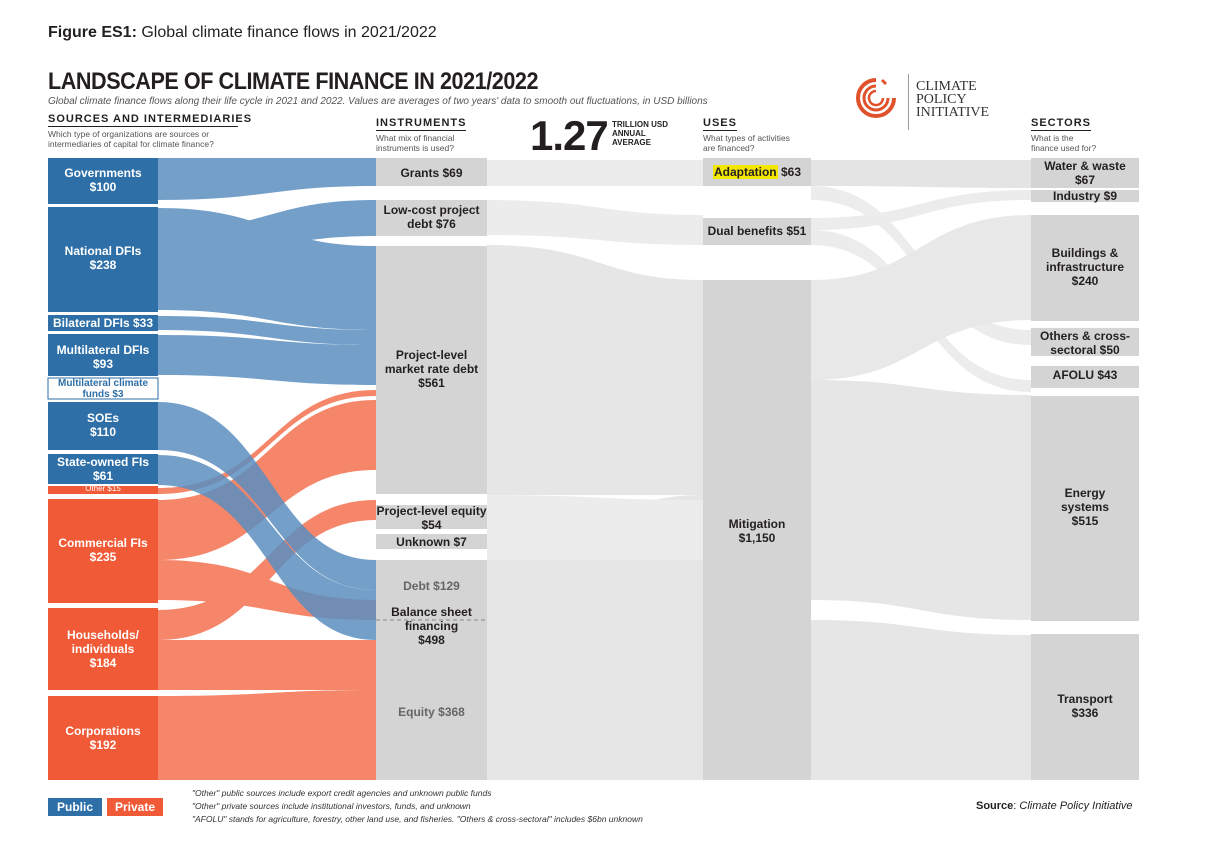 This screenshot has height=841, width=1206. Describe the element at coordinates (431, 670) in the screenshot. I see `node-balance-sheet` at that location.